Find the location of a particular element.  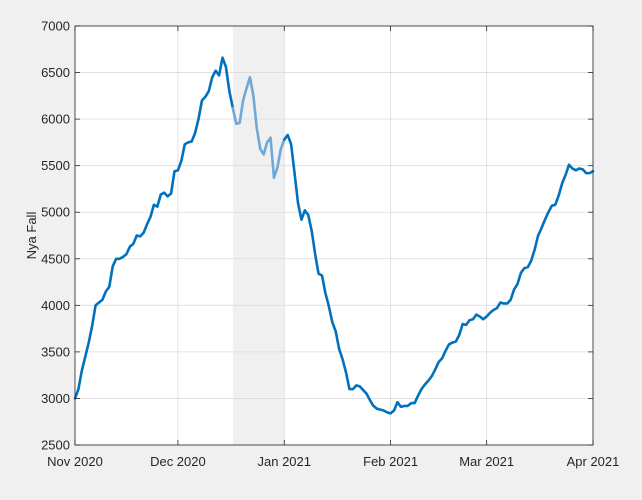

y-tick-label: 6000 is located at coordinates (55, 119).